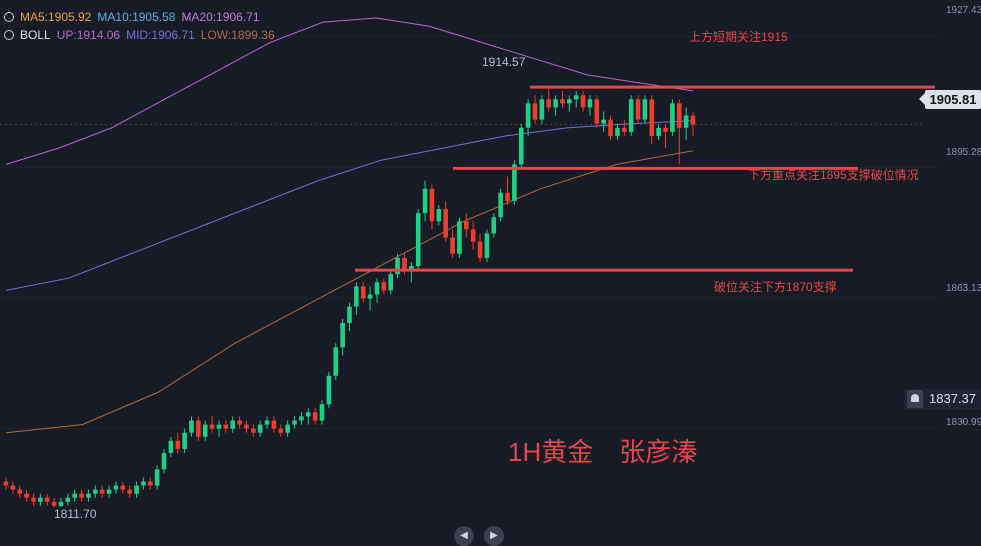  What do you see at coordinates (88, 35) in the screenshot?
I see `boll-up-label: UP:1914.06` at bounding box center [88, 35].